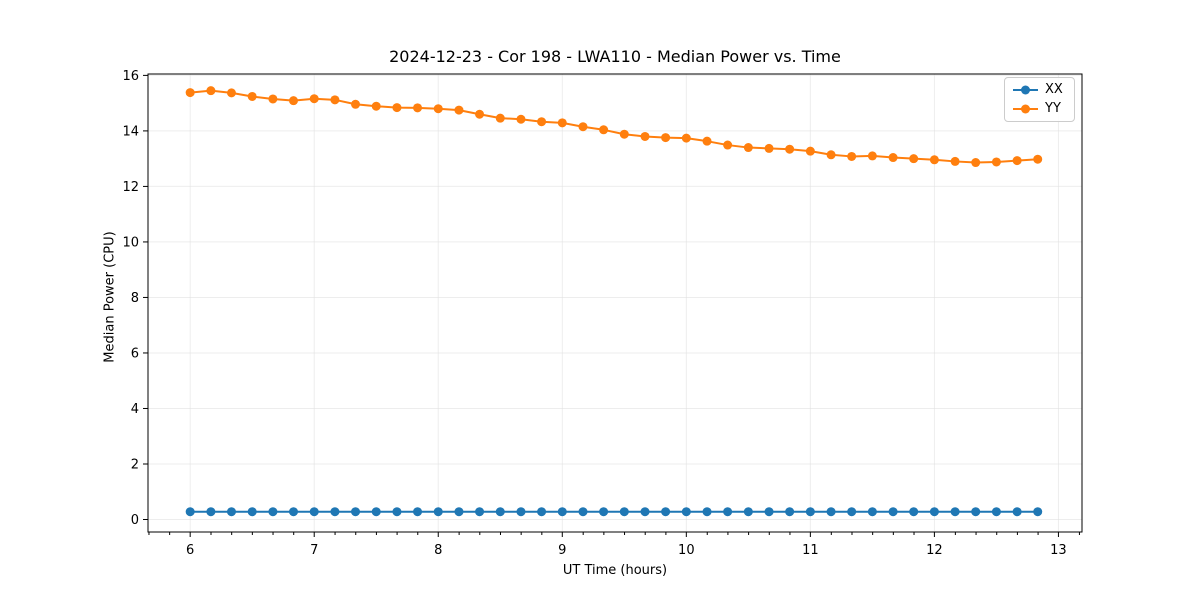  I want to click on y-tick-label: 16, so click(130, 76).